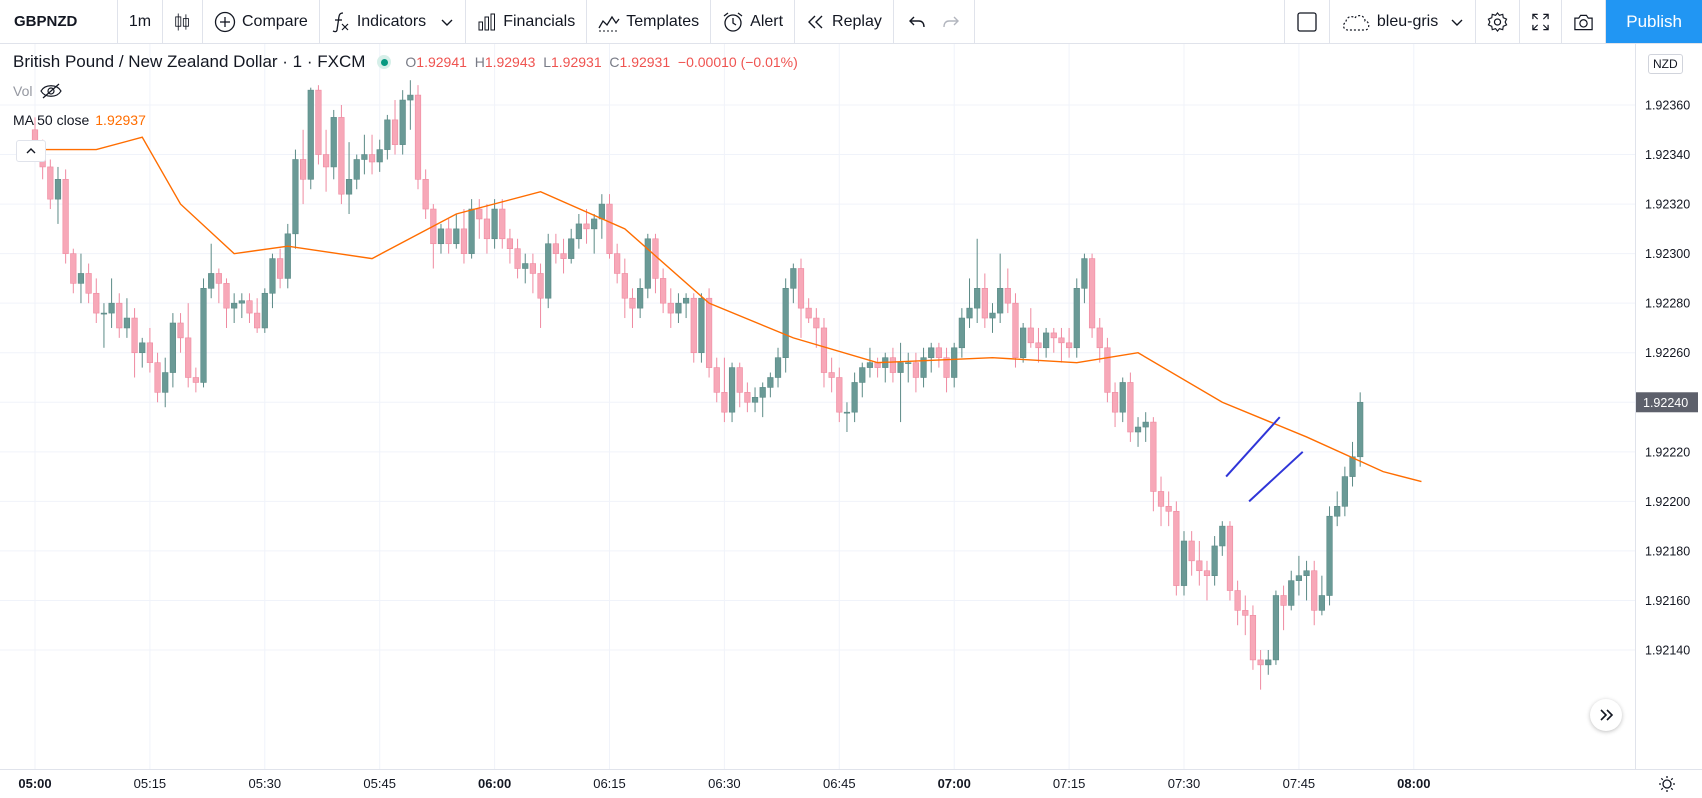 The width and height of the screenshot is (1702, 798). What do you see at coordinates (183, 21) in the screenshot?
I see `chart-type-button` at bounding box center [183, 21].